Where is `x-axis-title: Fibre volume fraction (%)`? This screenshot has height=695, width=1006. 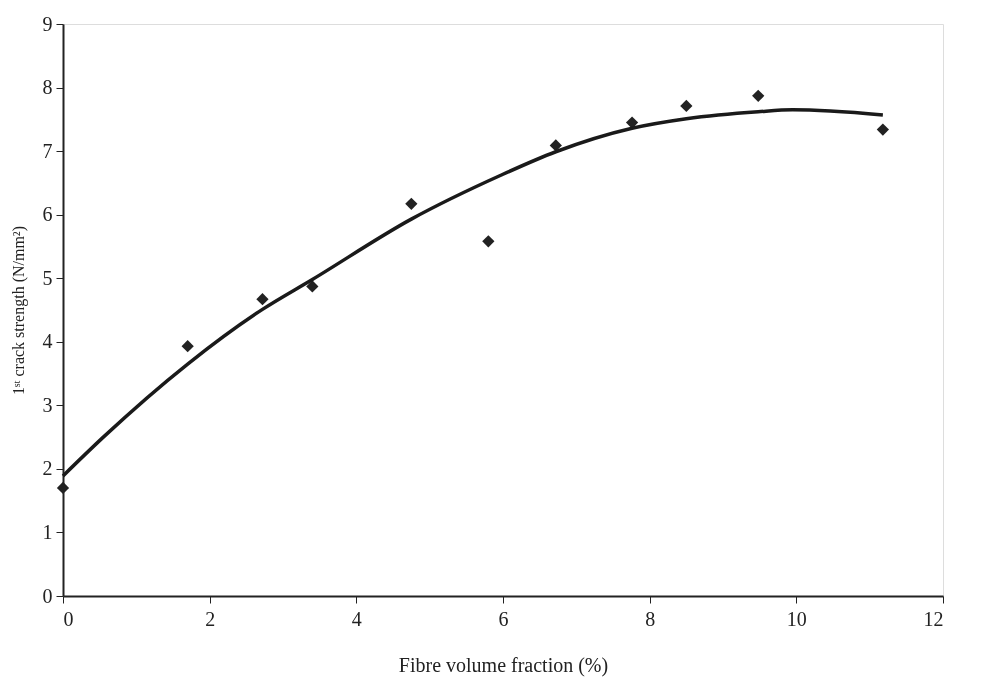 x-axis-title: Fibre volume fraction (%) is located at coordinates (503, 665).